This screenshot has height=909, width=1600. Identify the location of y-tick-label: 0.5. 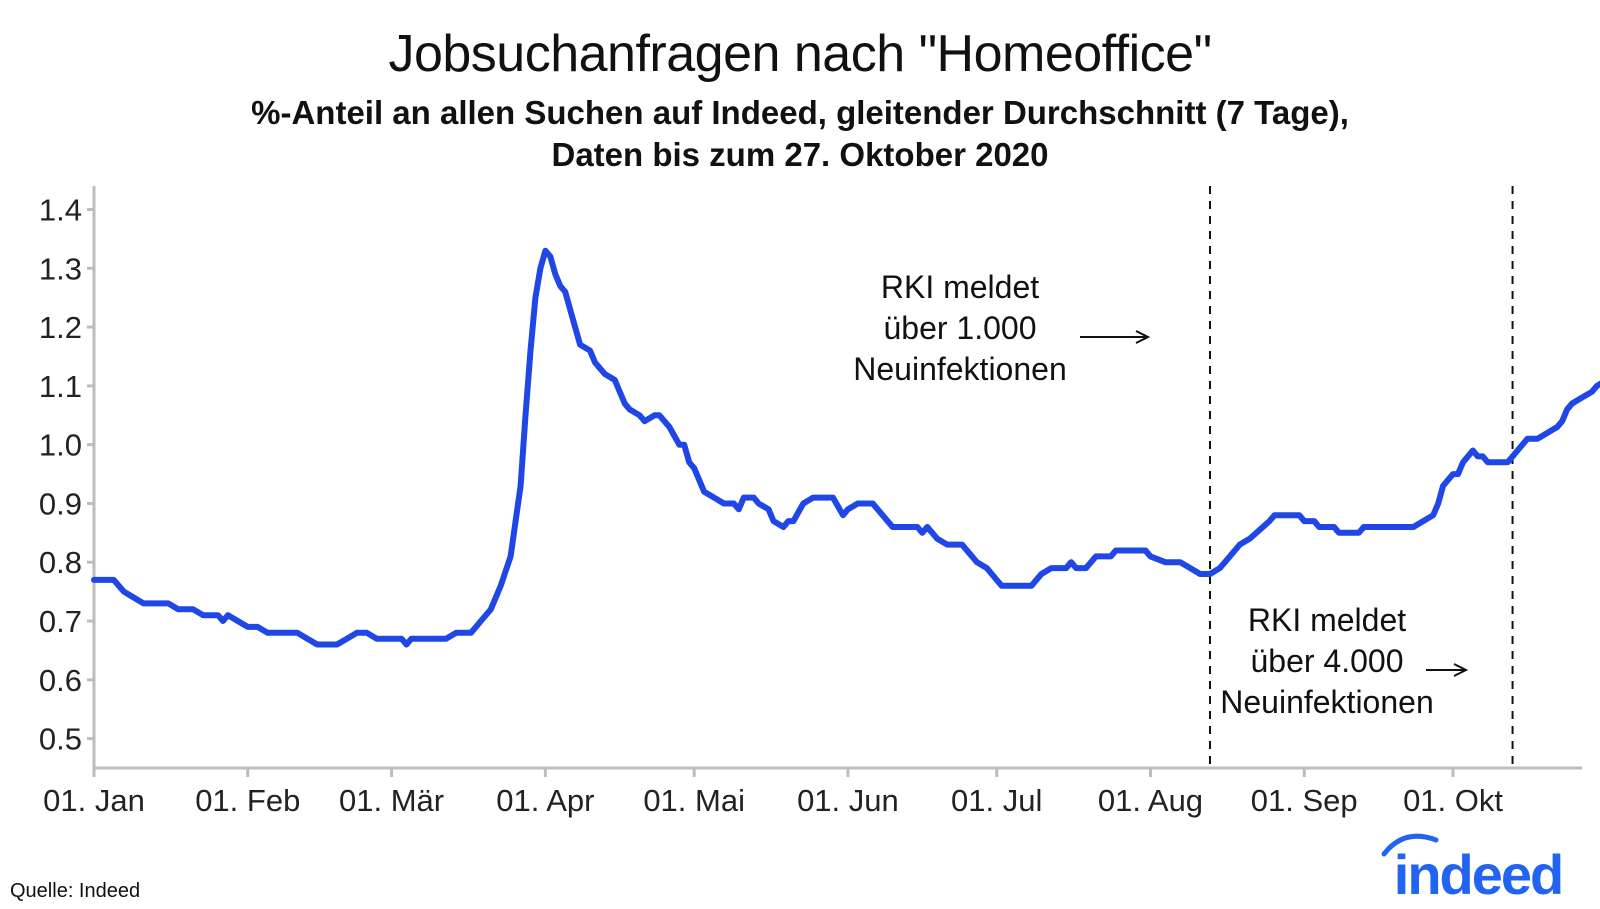
(60, 739).